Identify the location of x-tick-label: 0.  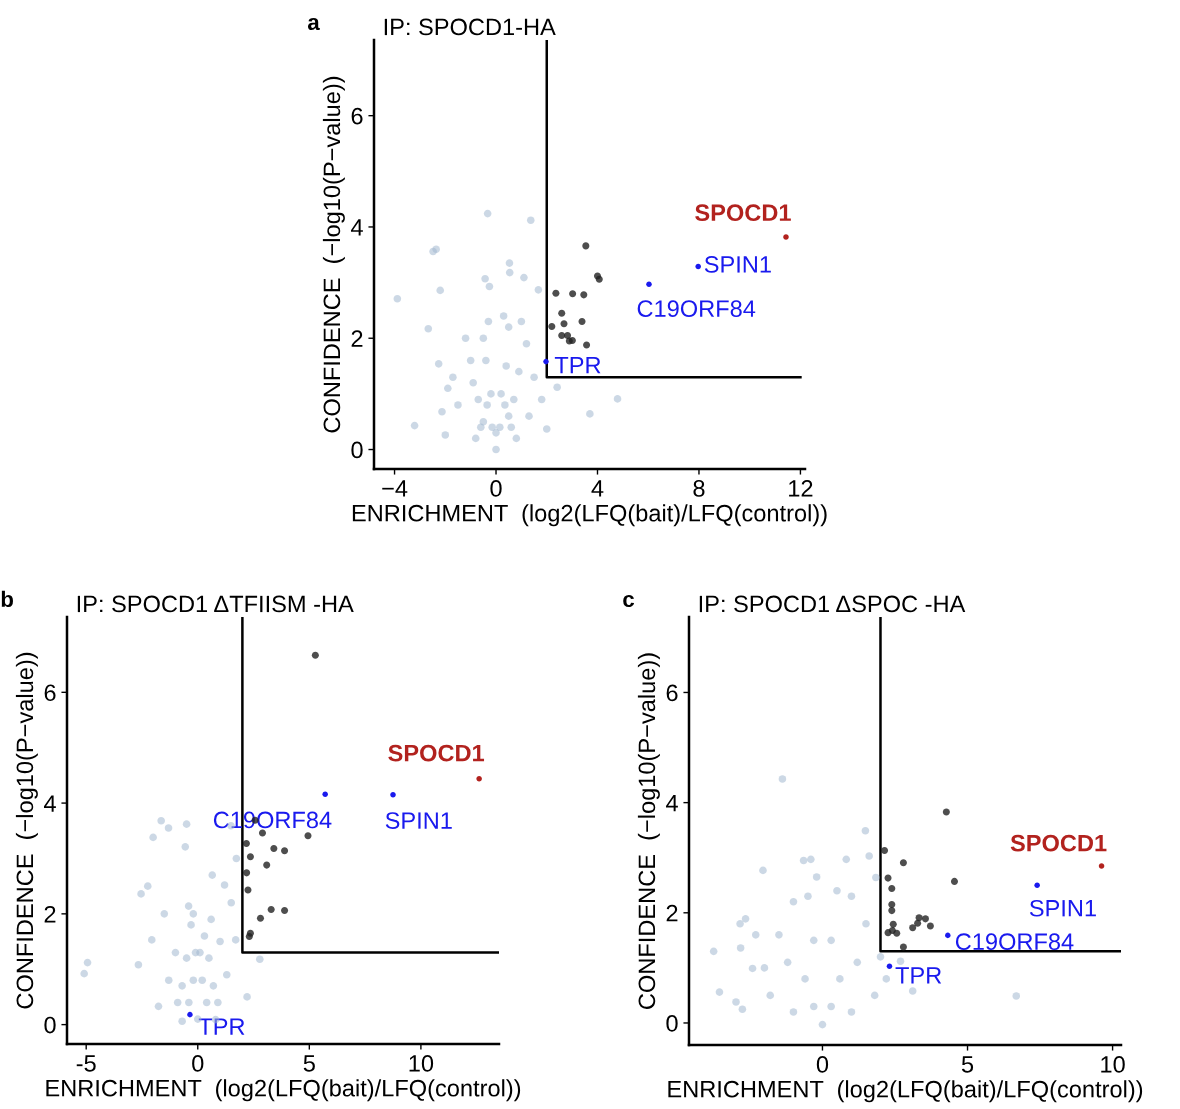
(198, 1063).